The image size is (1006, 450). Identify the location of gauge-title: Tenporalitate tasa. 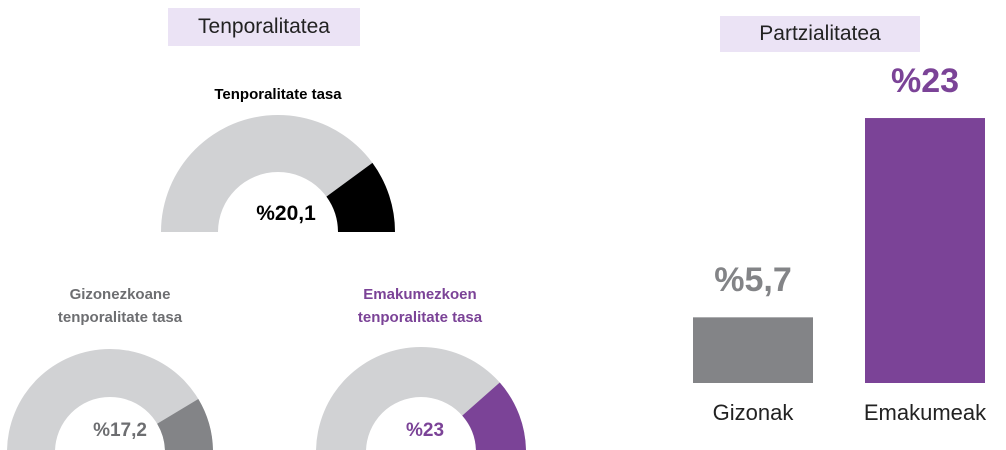
(278, 94).